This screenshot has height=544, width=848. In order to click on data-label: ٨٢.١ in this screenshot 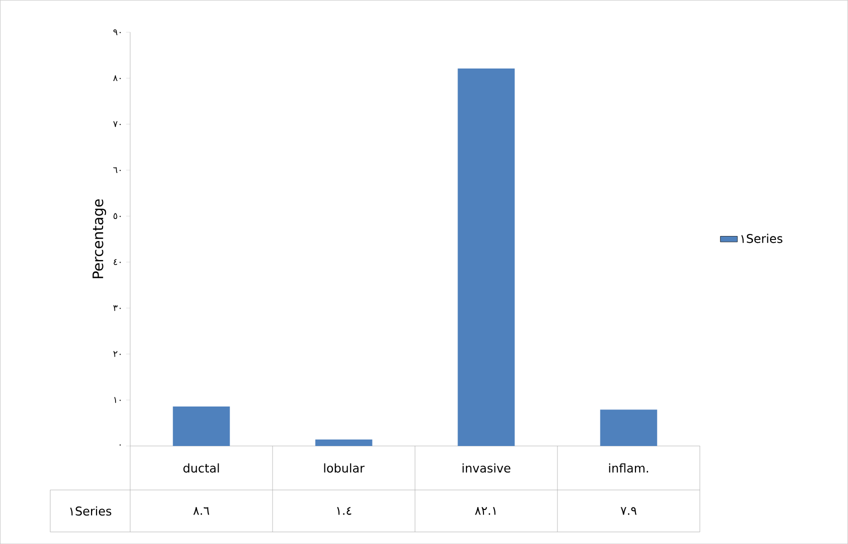, I will do `click(485, 511)`.